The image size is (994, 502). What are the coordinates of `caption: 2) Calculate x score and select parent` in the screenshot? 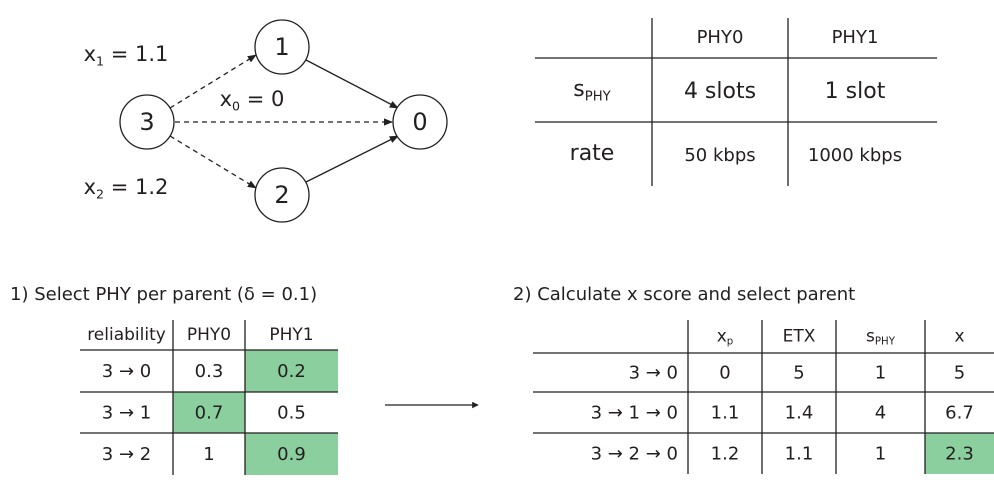 It's located at (684, 294).